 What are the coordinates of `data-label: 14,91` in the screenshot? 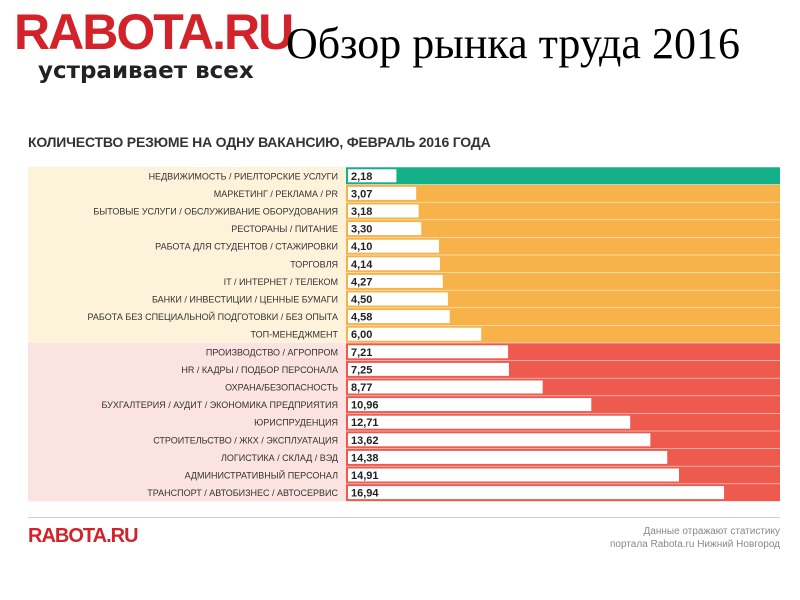 It's located at (365, 476).